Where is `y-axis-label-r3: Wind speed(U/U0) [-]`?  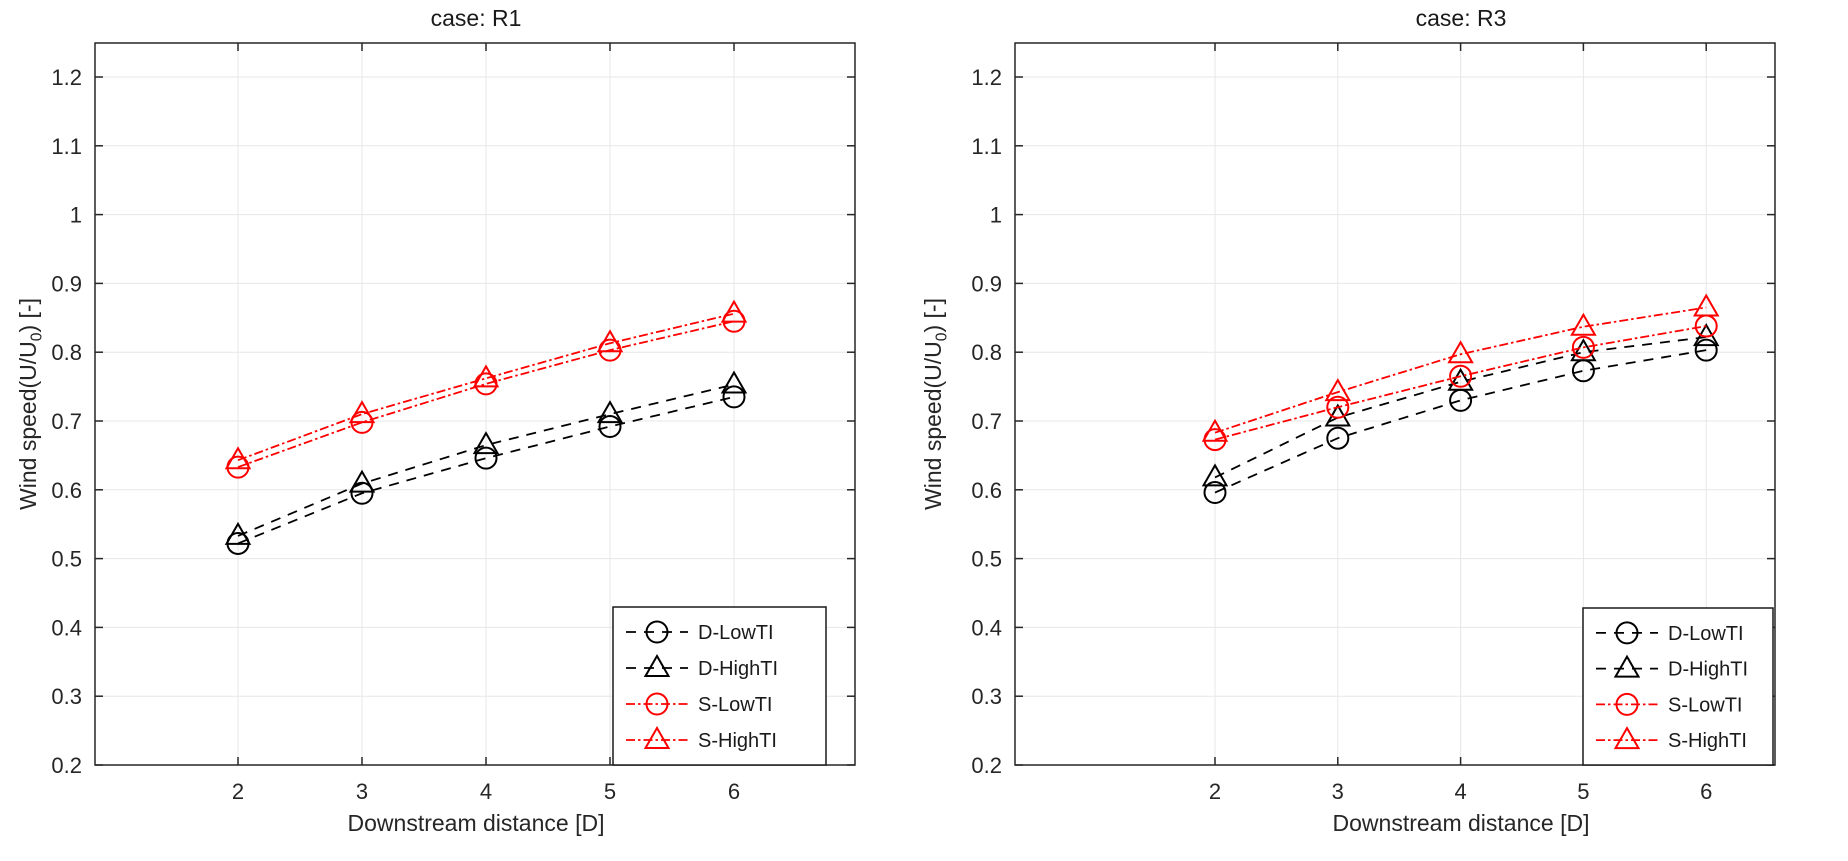 y-axis-label-r3: Wind speed(U/U0) [-] is located at coordinates (935, 404).